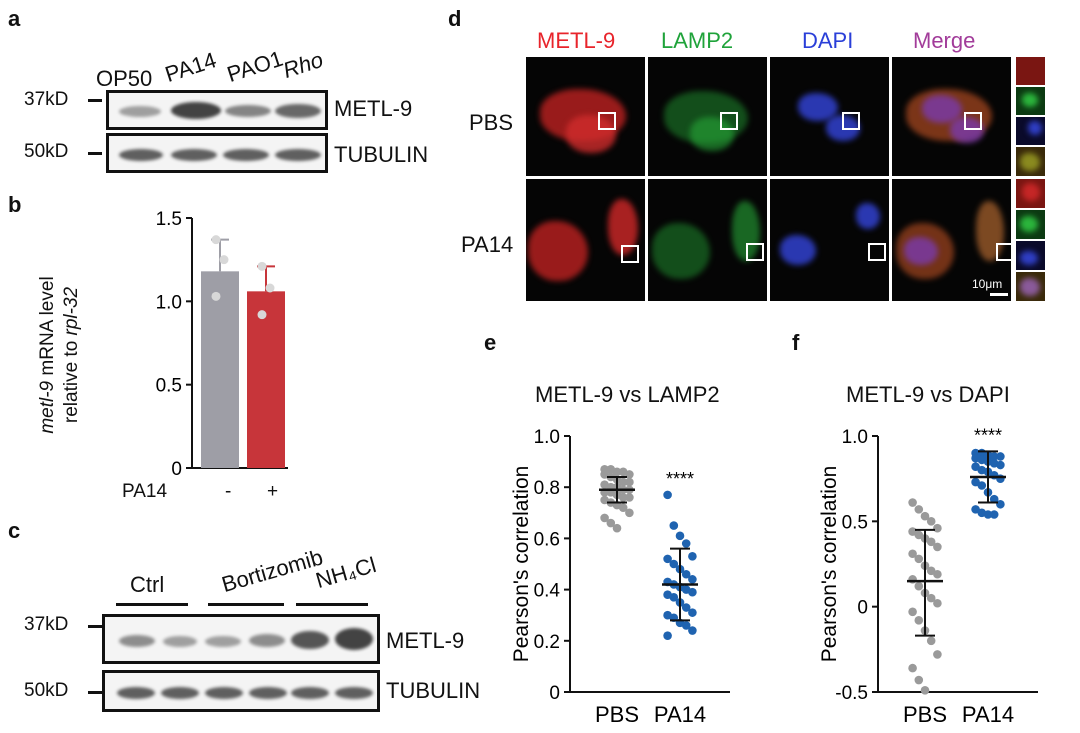 The image size is (1080, 733). Describe the element at coordinates (944, 40) in the screenshot. I see `channel-label-merge: Merge` at that location.